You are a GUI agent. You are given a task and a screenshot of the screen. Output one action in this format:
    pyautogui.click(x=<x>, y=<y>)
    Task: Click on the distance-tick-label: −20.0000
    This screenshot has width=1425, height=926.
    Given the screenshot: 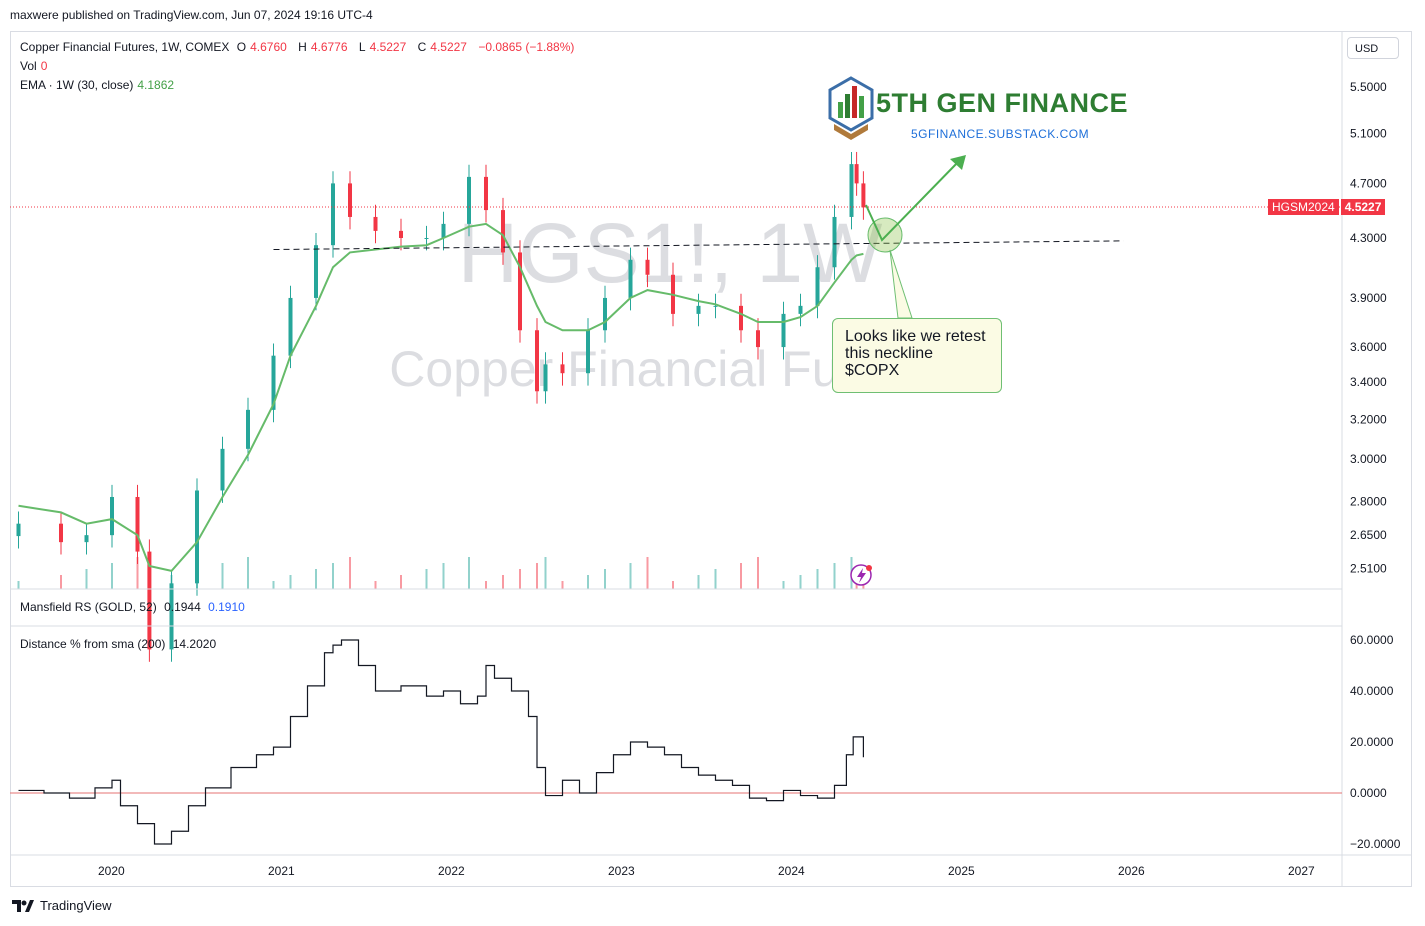 What is the action you would take?
    pyautogui.click(x=1375, y=844)
    